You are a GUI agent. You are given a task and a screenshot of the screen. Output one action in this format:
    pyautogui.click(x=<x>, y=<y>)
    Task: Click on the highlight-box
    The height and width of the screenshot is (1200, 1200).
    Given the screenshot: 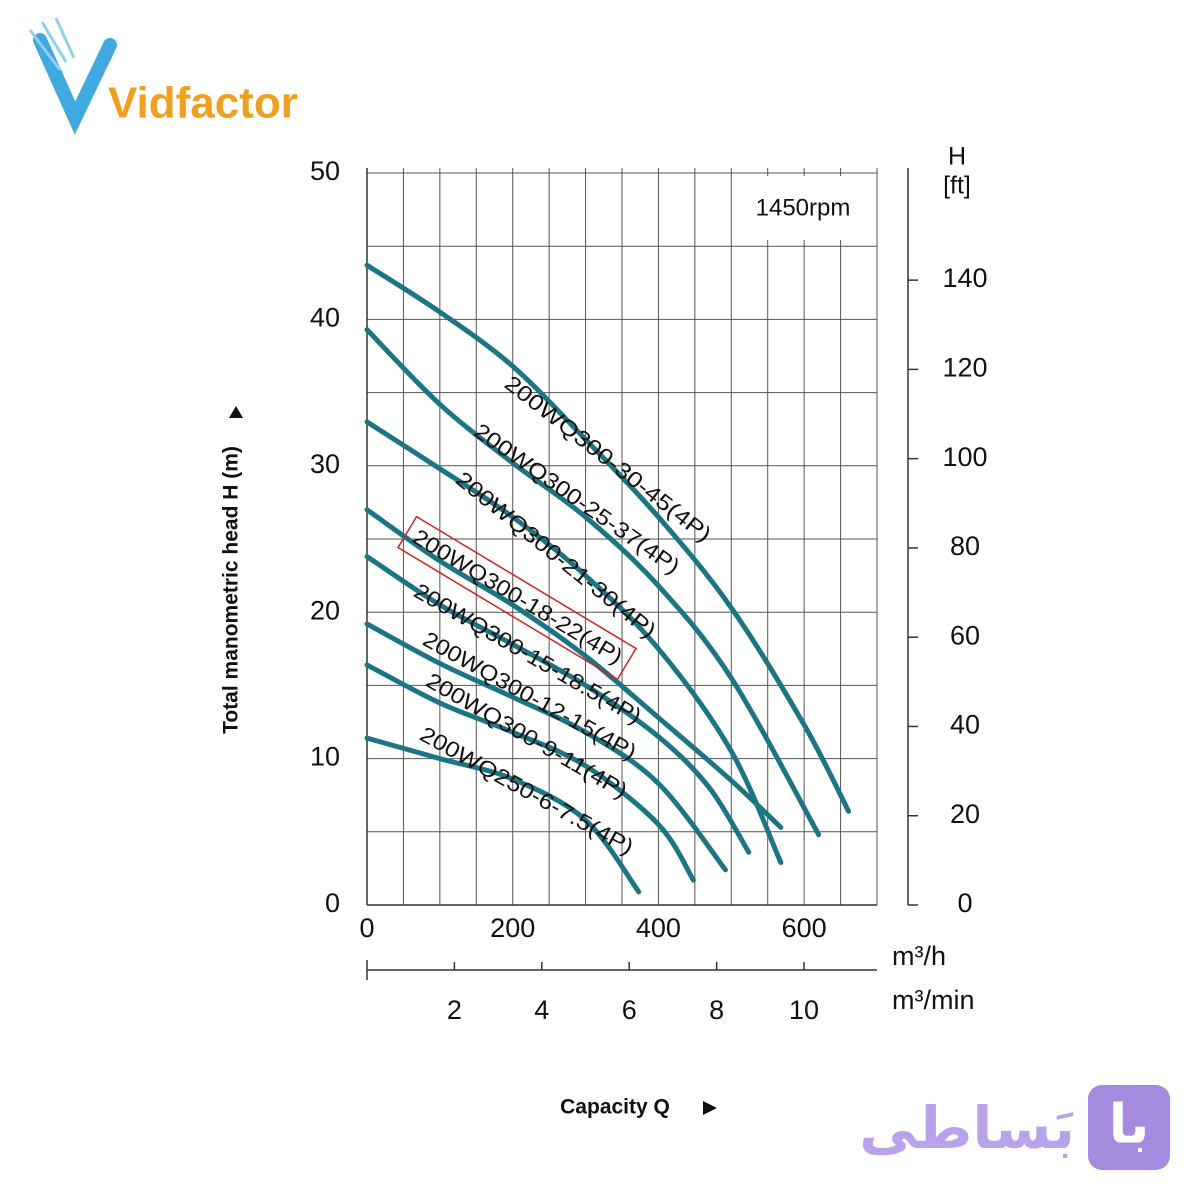 What is the action you would take?
    pyautogui.click(x=517, y=598)
    